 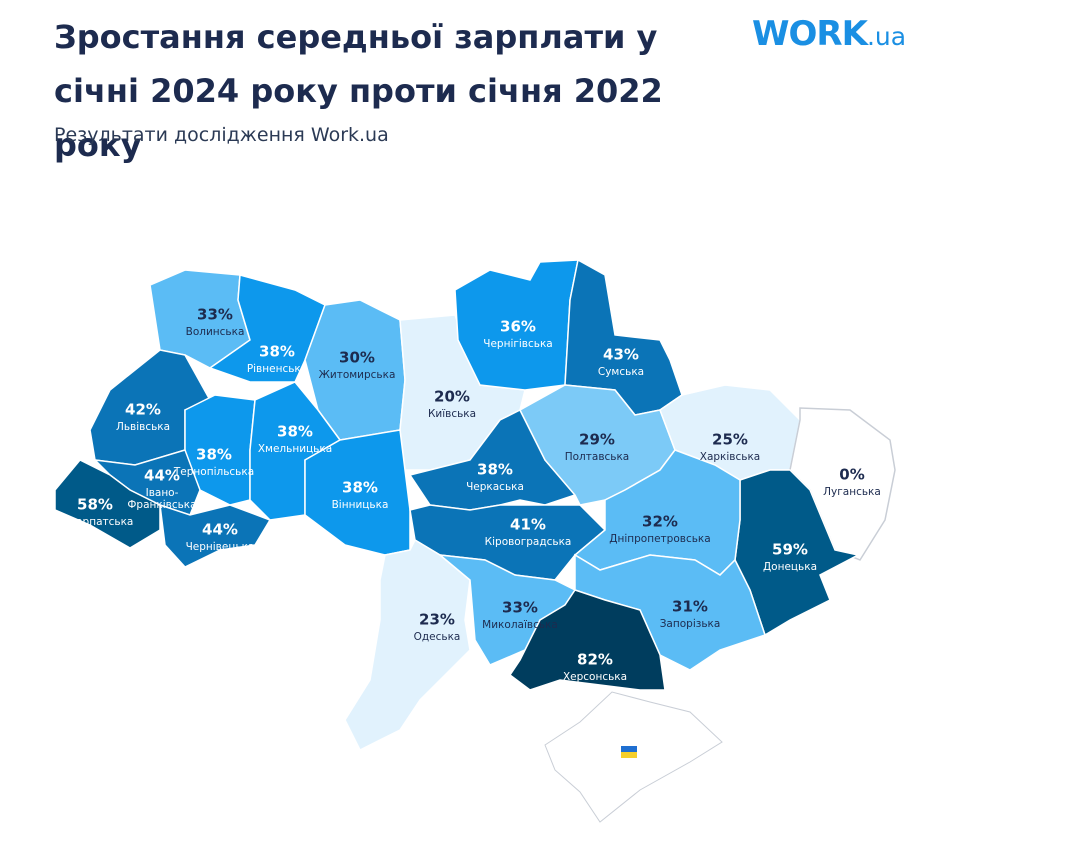 I want to click on region-name: Одеська, so click(x=437, y=637).